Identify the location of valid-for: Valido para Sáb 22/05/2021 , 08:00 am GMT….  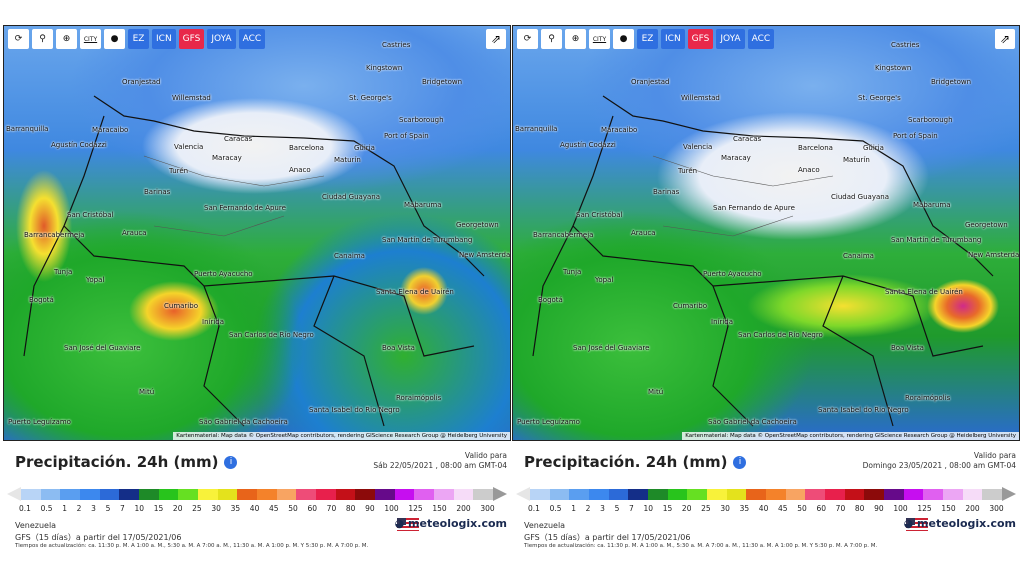
(440, 461).